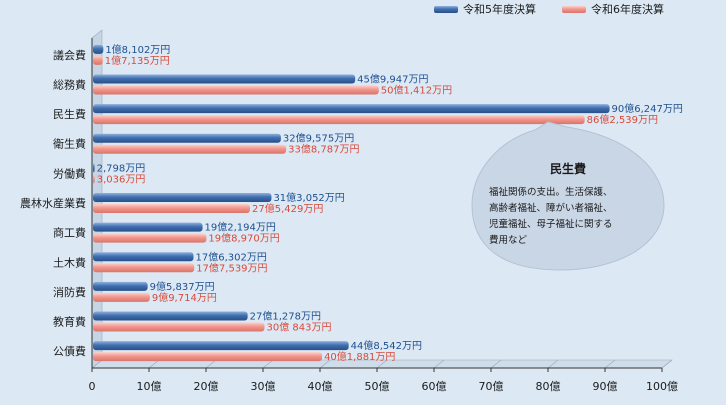  What do you see at coordinates (287, 208) in the screenshot?
I see `value-label-r6-5: 27億5,429万円` at bounding box center [287, 208].